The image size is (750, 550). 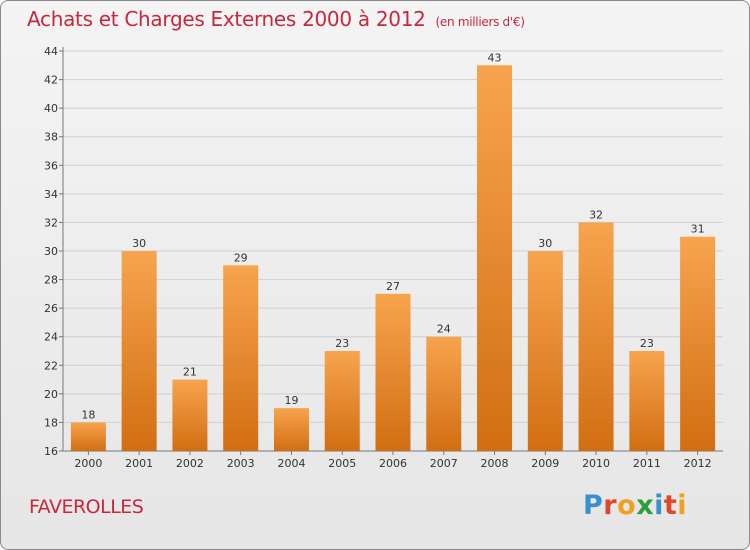 What do you see at coordinates (51, 308) in the screenshot?
I see `y-tick-label: 26` at bounding box center [51, 308].